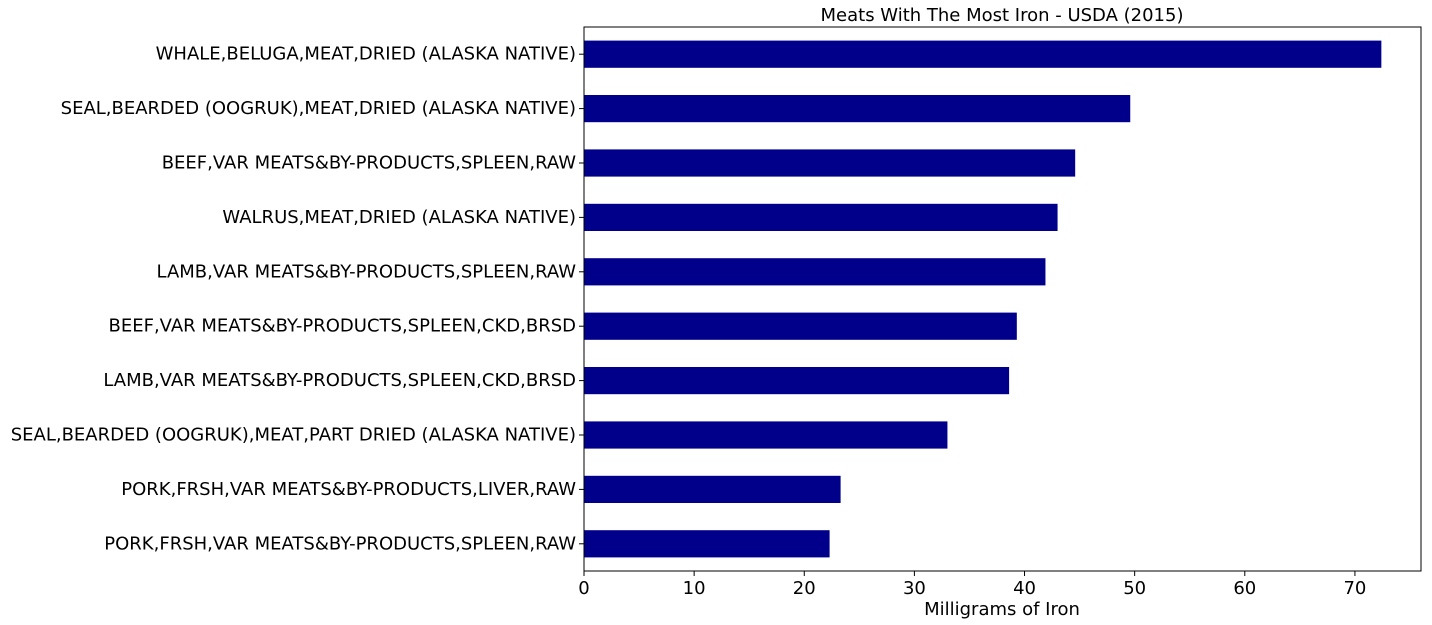 Image resolution: width=1432 pixels, height=625 pixels. I want to click on x-tick-label: 20, so click(804, 588).